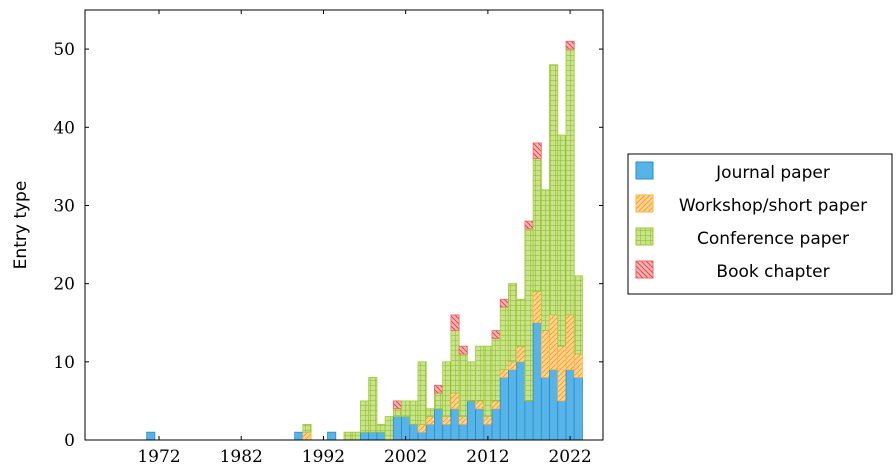  Describe the element at coordinates (772, 173) in the screenshot. I see `legend-label: Journal paper` at that location.